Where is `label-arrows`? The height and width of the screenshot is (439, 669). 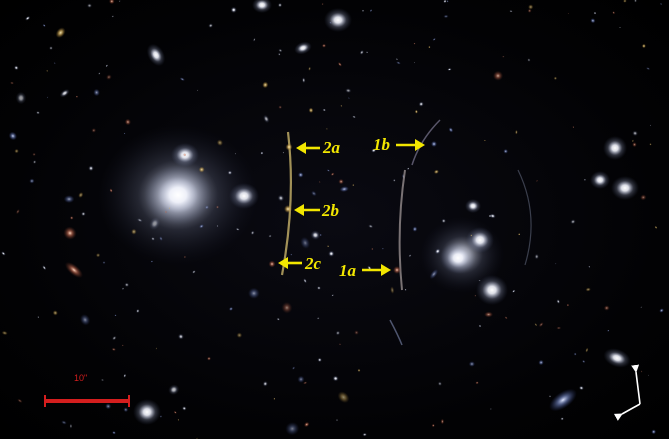
label-arrows is located at coordinates (351, 207).